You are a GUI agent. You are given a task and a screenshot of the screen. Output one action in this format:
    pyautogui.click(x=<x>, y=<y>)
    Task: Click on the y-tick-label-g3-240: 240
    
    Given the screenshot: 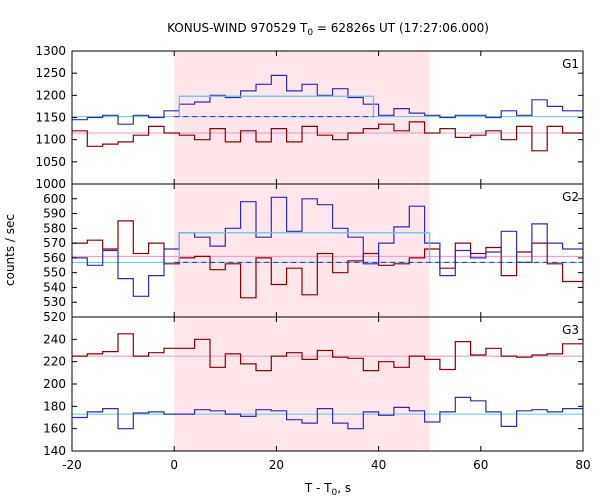 What is the action you would take?
    pyautogui.click(x=54, y=339)
    